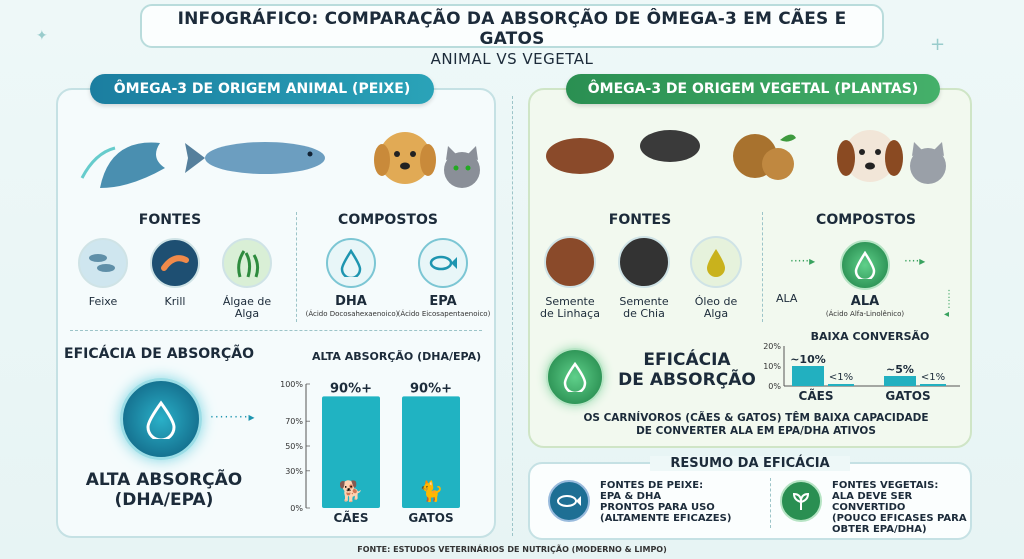 The image size is (1024, 559). I want to click on chia-pile-icon, so click(670, 146).